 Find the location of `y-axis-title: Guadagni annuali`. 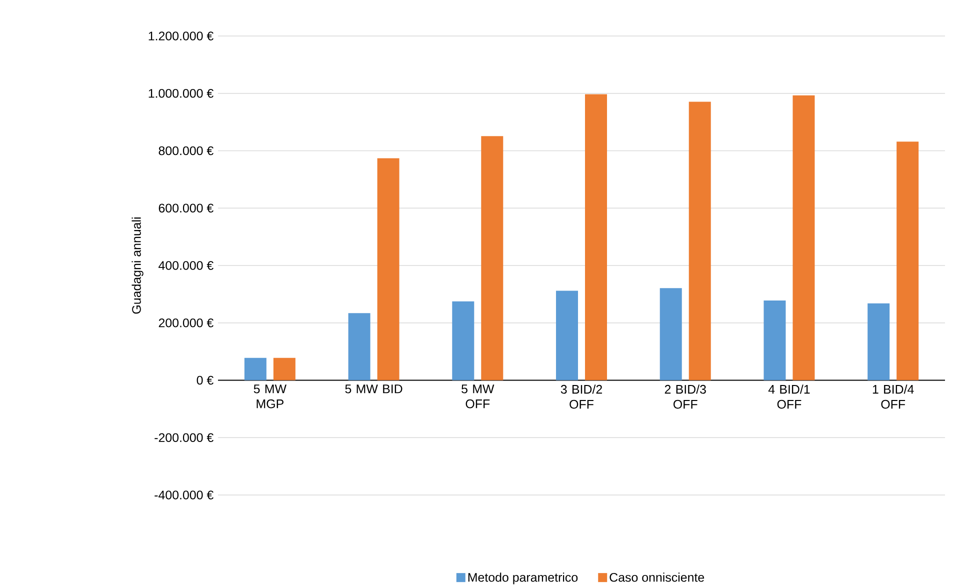

y-axis-title: Guadagni annuali is located at coordinates (138, 266).